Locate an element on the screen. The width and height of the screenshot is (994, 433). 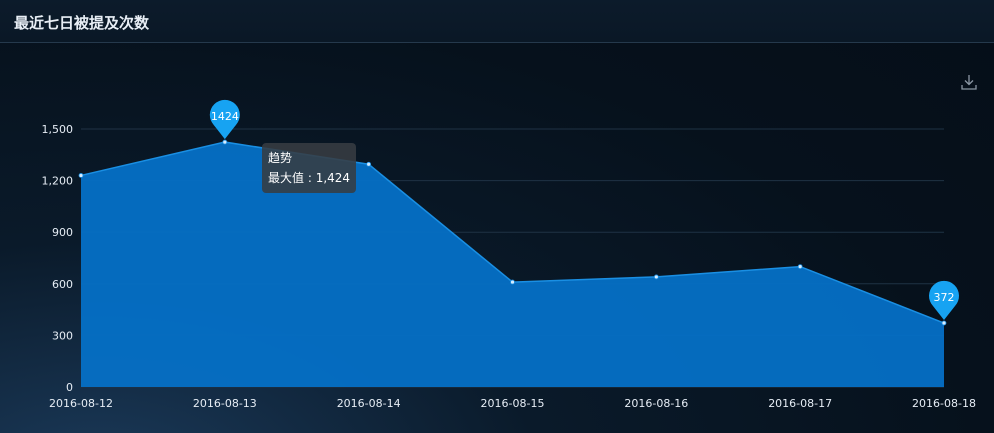
panel-header: 最近七日被提及次数 is located at coordinates (497, 21).